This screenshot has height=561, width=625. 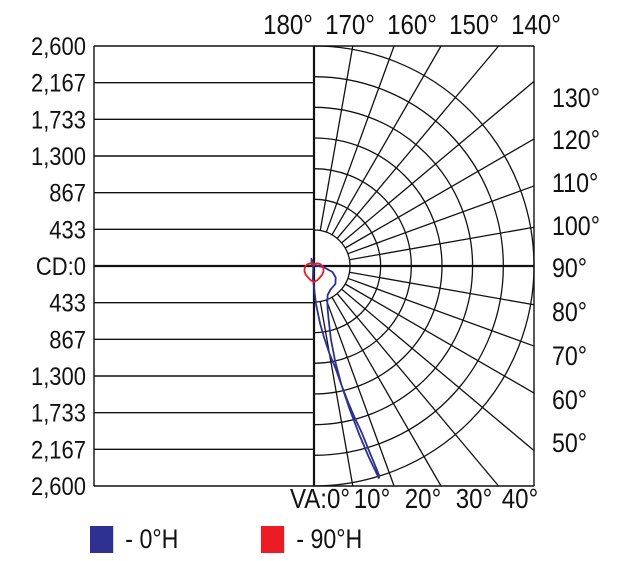 What do you see at coordinates (332, 266) in the screenshot?
I see `grid-arc-inner` at bounding box center [332, 266].